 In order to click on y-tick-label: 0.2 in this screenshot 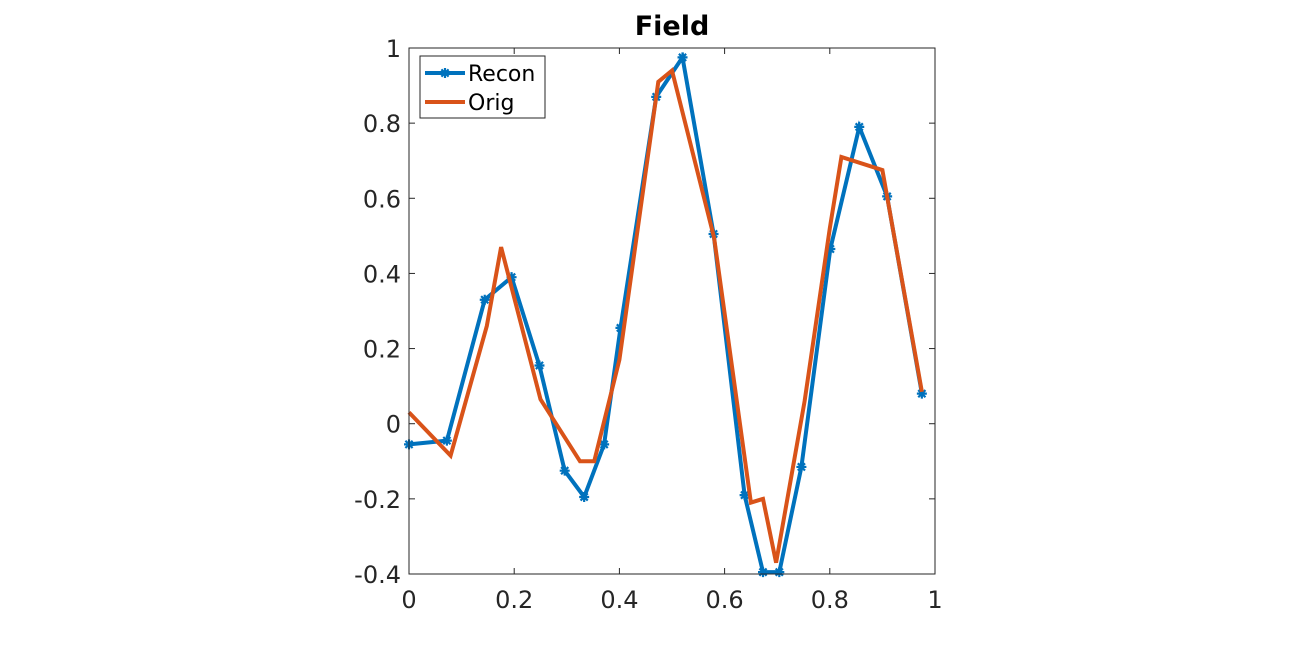, I will do `click(382, 350)`.